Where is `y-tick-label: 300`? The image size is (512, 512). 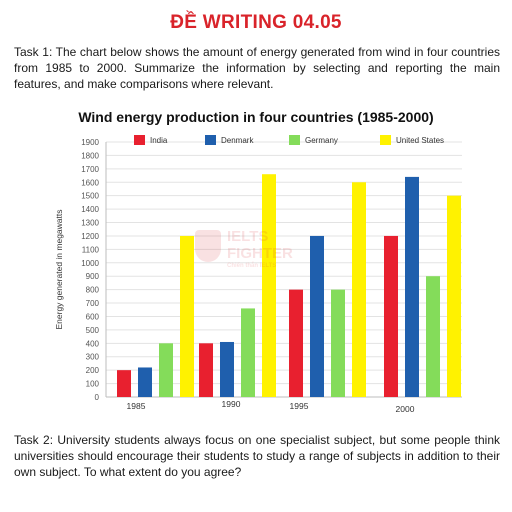 y-tick-label: 300 is located at coordinates (93, 357).